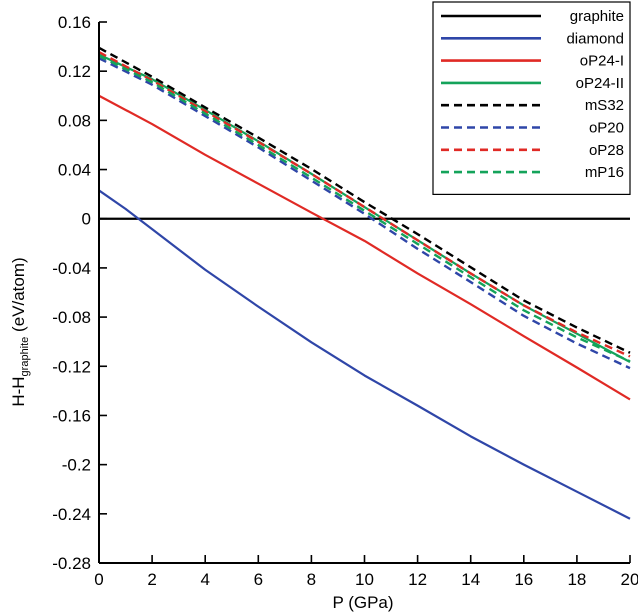 The width and height of the screenshot is (638, 612). What do you see at coordinates (597, 16) in the screenshot?
I see `legend-label: graphite` at bounding box center [597, 16].